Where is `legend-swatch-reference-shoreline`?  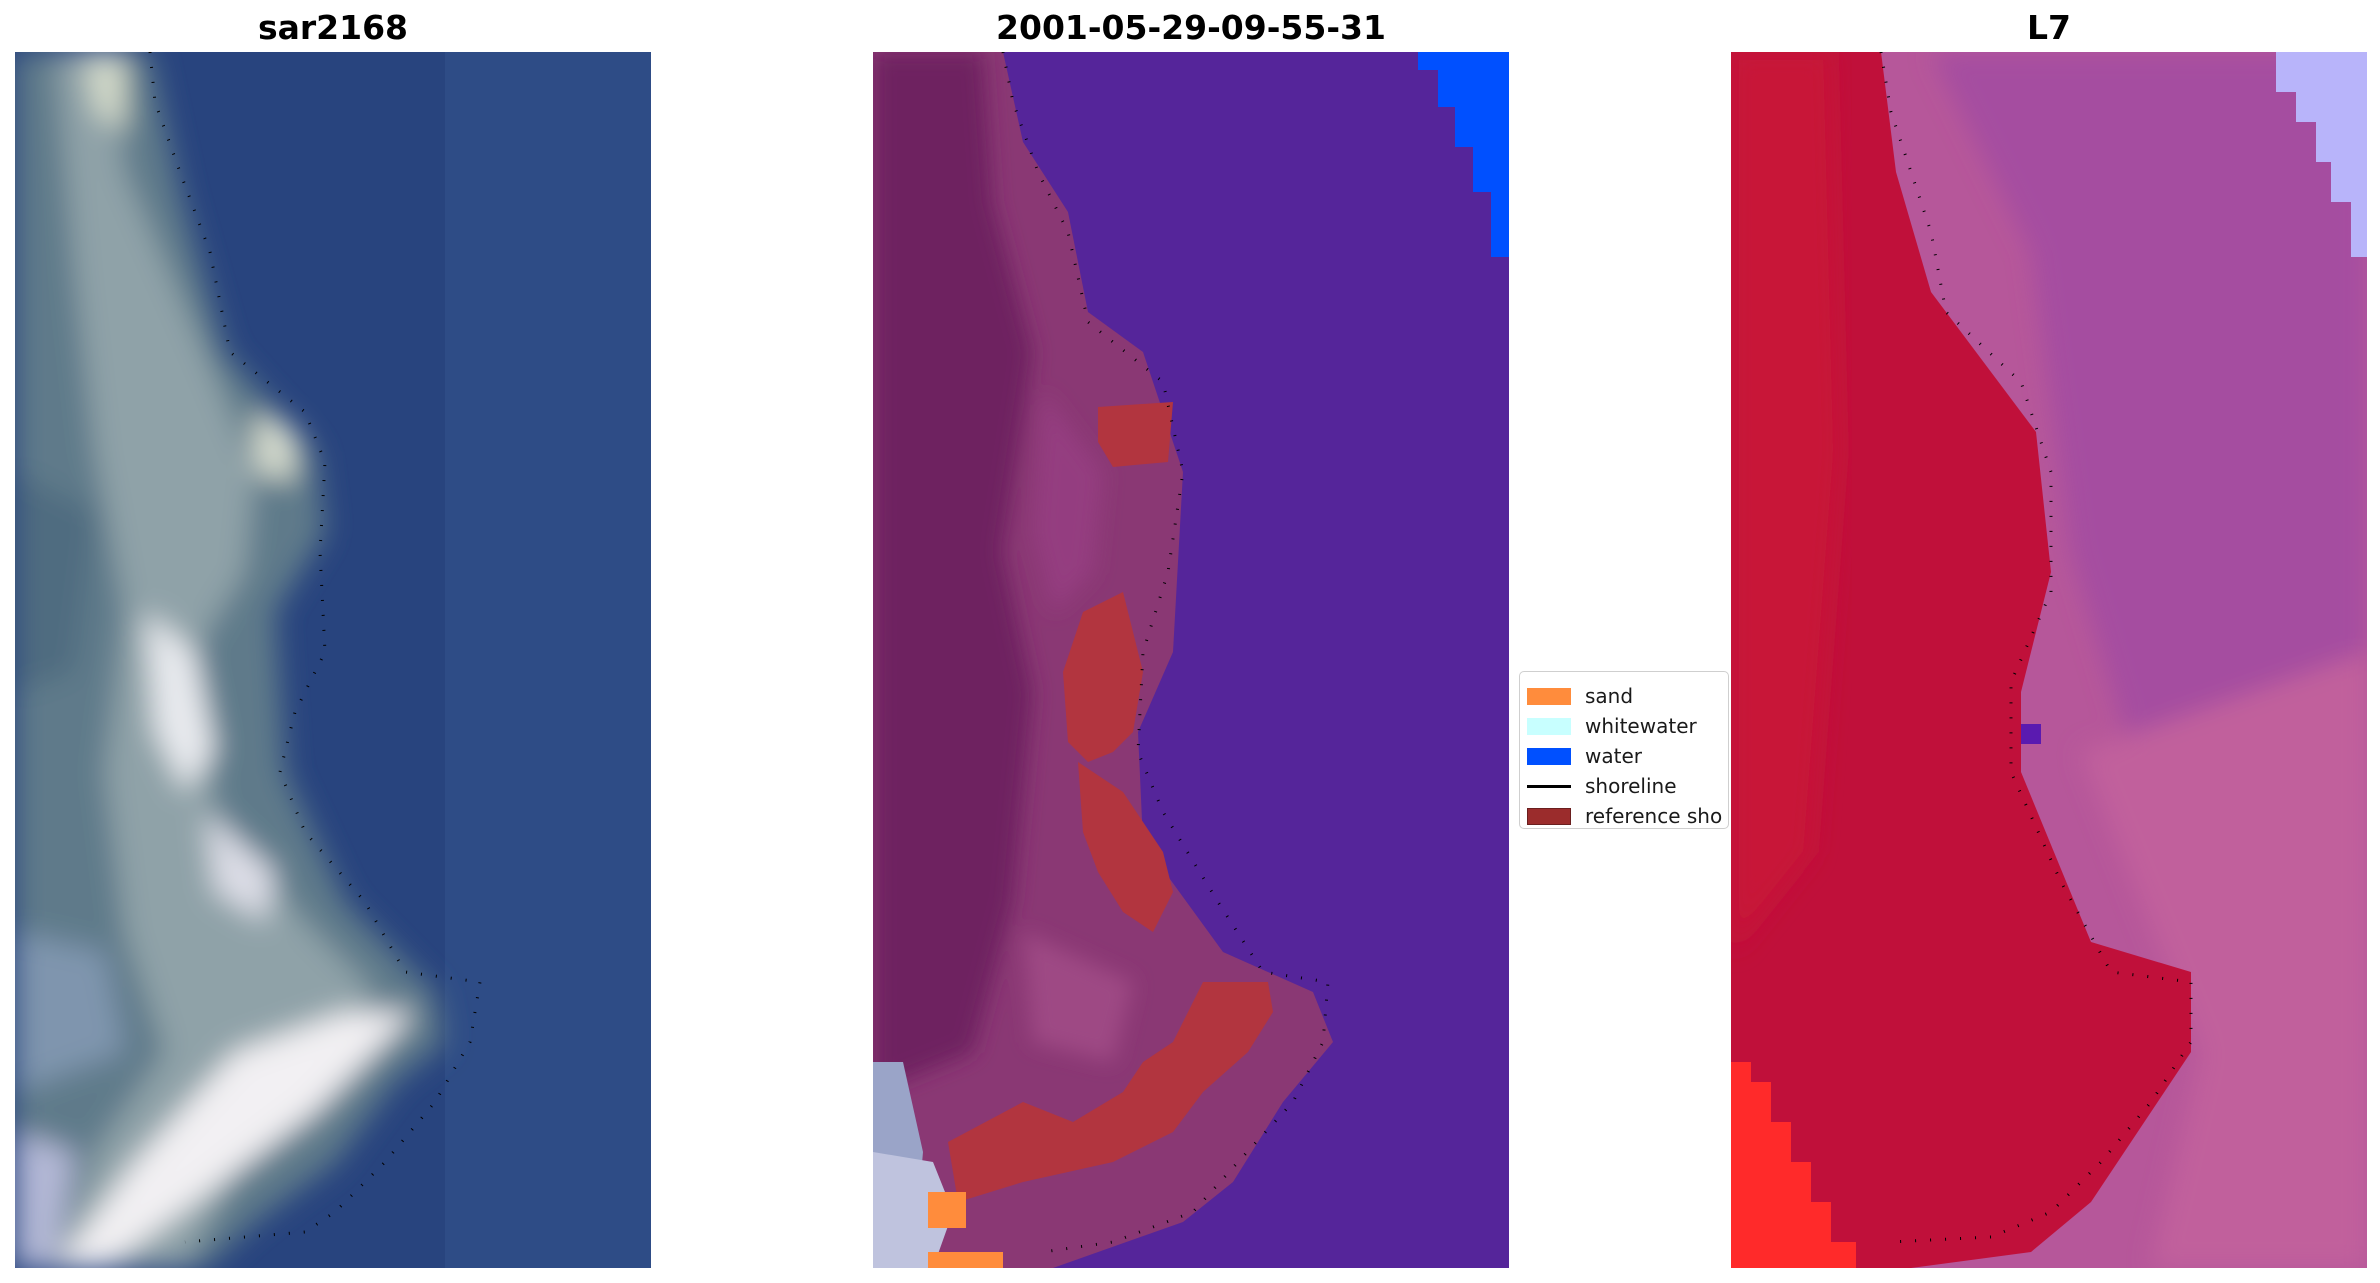
legend-swatch-reference-shoreline is located at coordinates (1549, 816).